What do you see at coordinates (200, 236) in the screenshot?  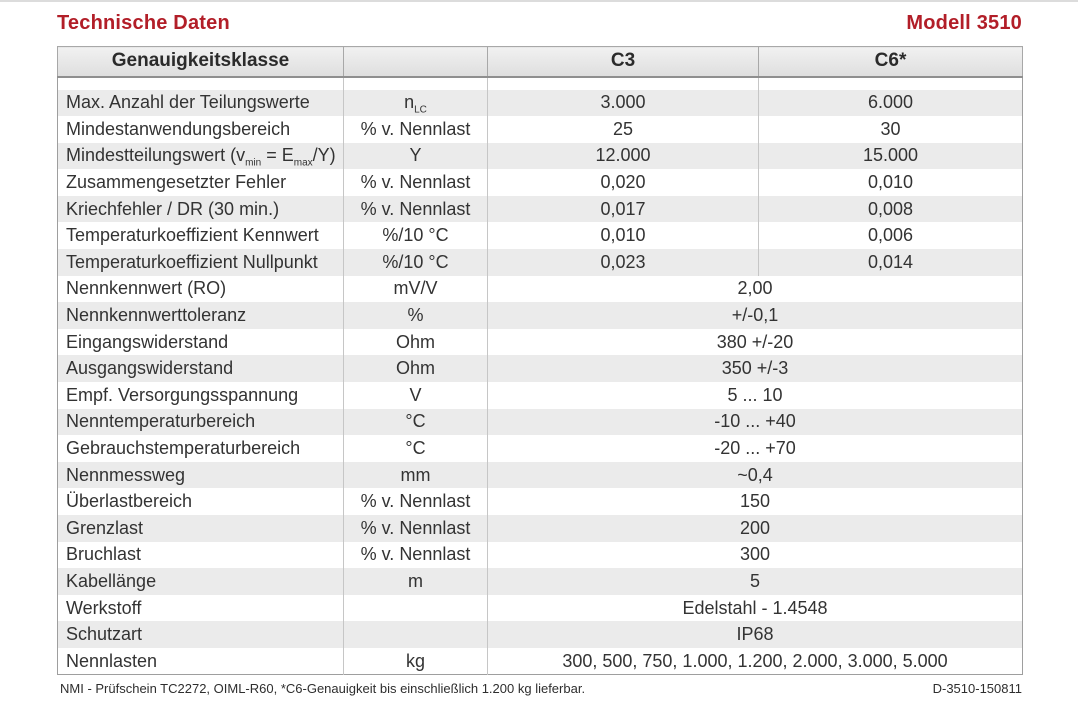 I see `row-label: Temperaturkoeffizient Kennwert` at bounding box center [200, 236].